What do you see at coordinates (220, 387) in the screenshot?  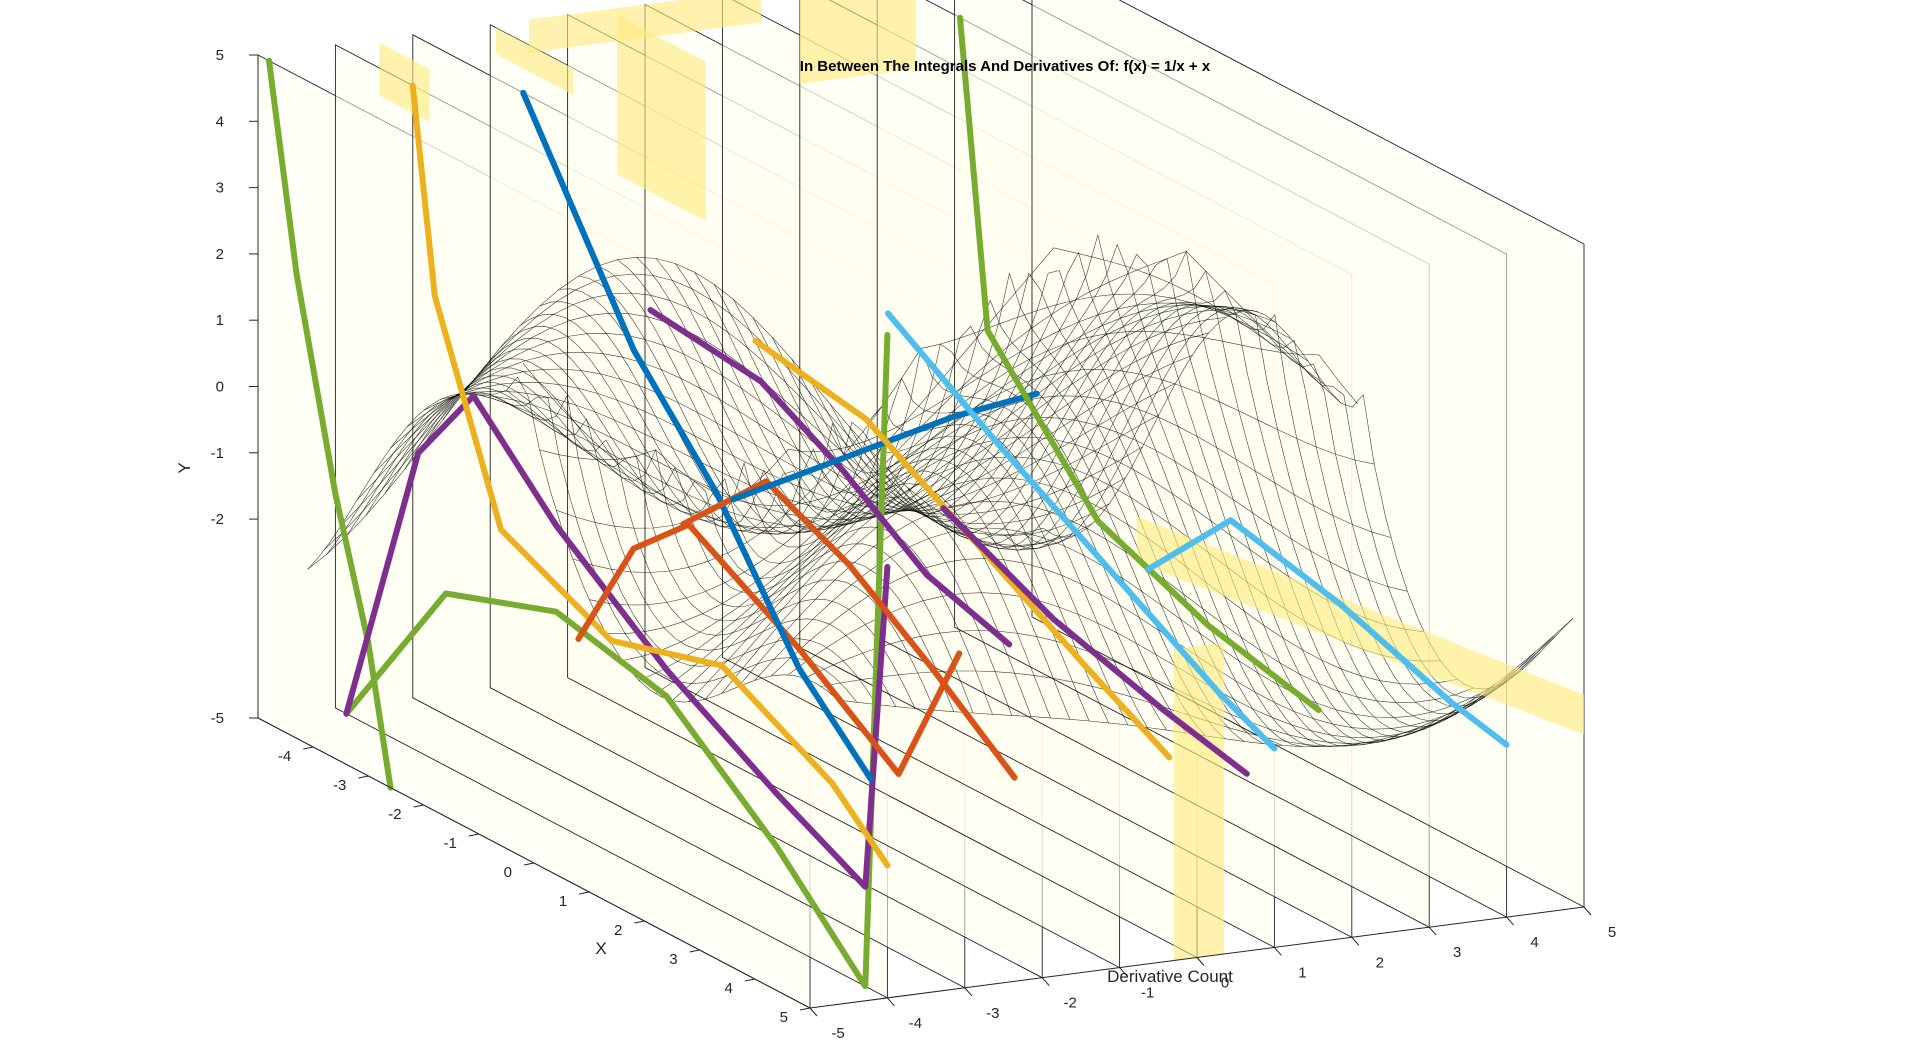 I see `y-tick-label: 0` at bounding box center [220, 387].